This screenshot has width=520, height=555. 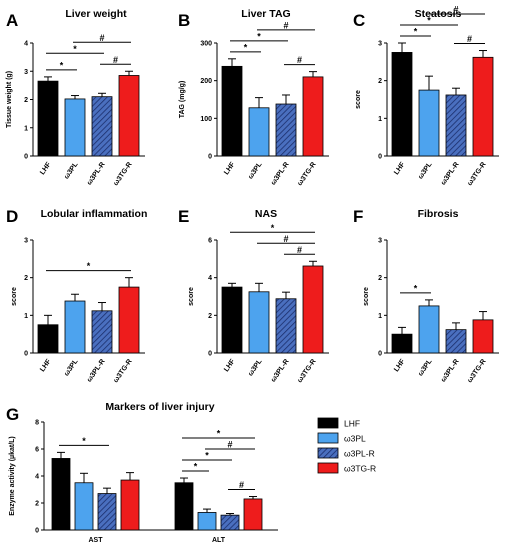 What do you see at coordinates (71, 171) in the screenshot?
I see `panel-a-category-label: ω3PL` at bounding box center [71, 171].